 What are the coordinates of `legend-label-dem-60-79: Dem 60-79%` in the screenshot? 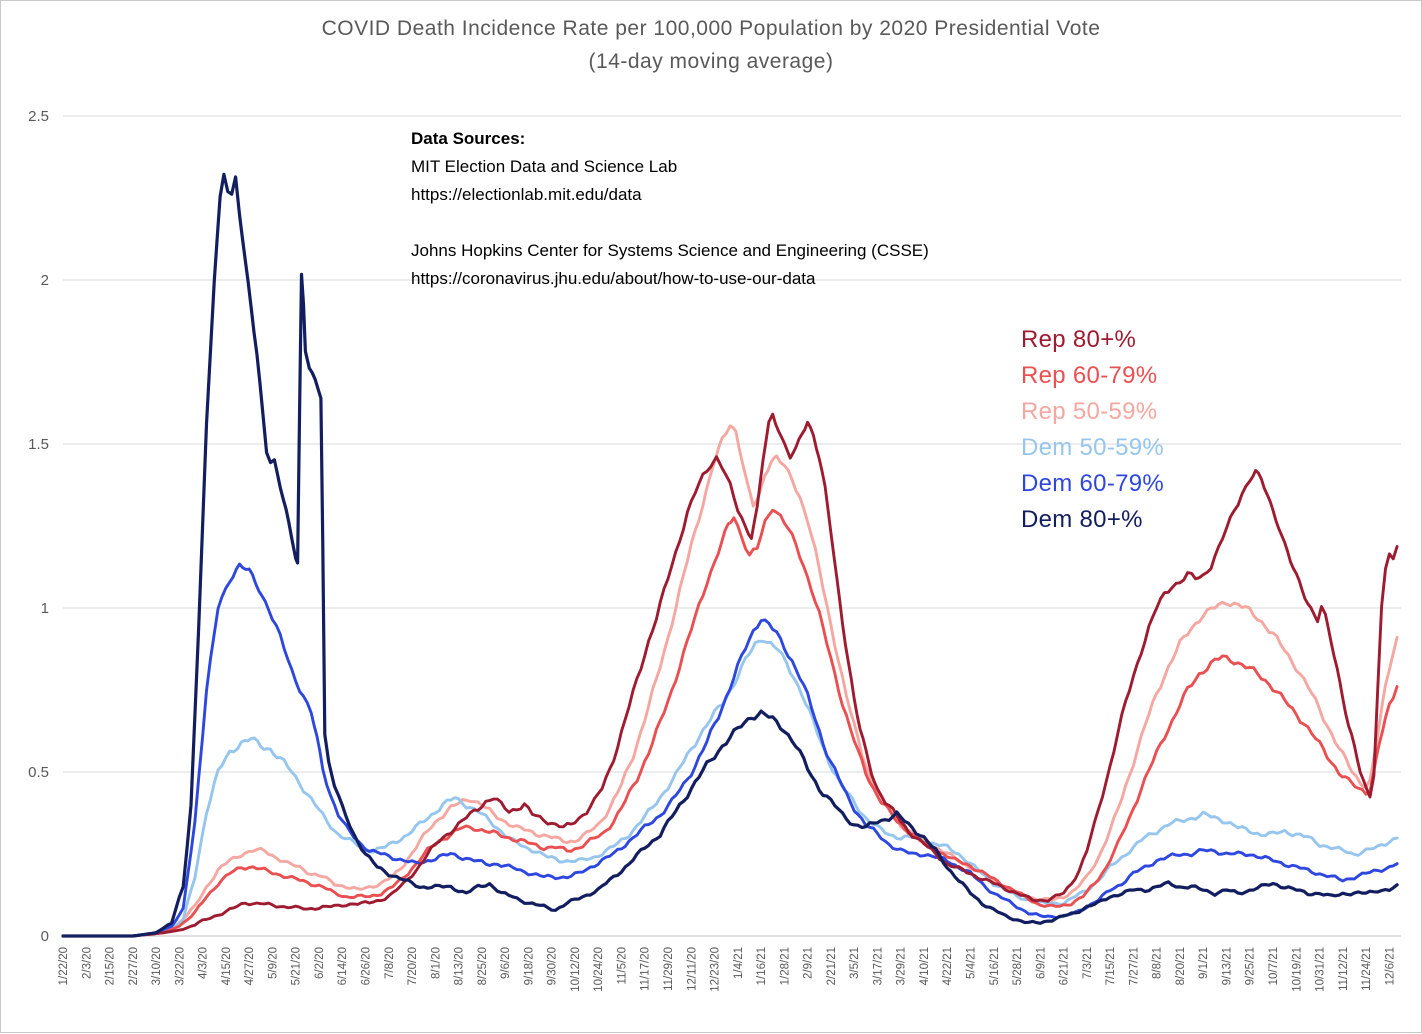 It's located at (1093, 483).